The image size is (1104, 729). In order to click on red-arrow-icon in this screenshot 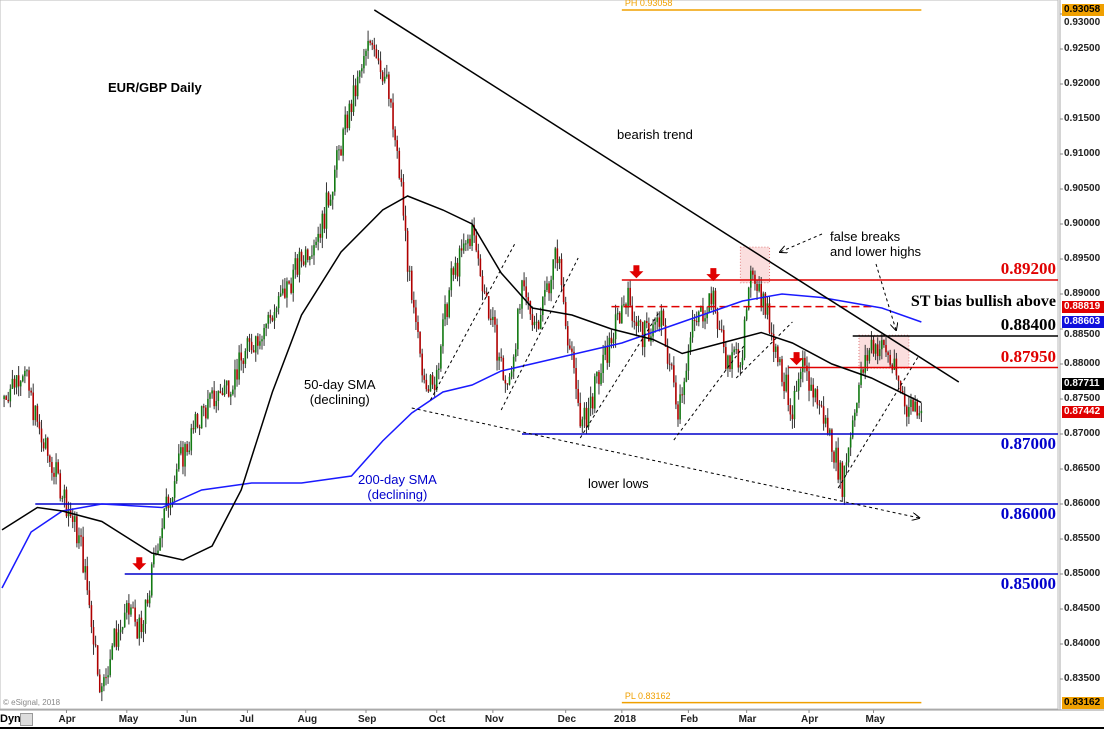, I will do `click(139, 564)`.